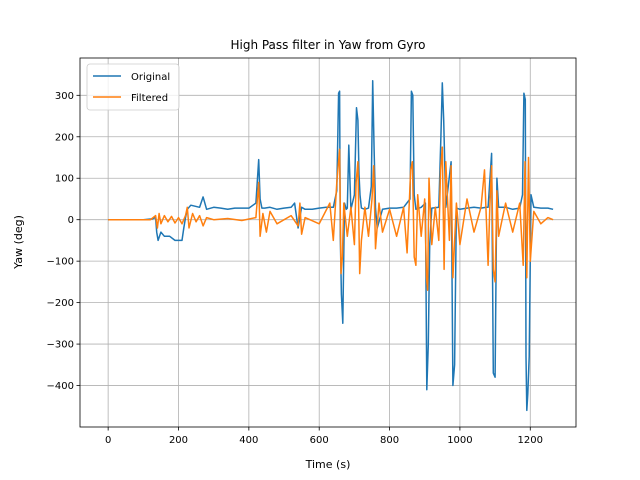  Describe the element at coordinates (530, 440) in the screenshot. I see `x-tick-label: 1200` at that location.